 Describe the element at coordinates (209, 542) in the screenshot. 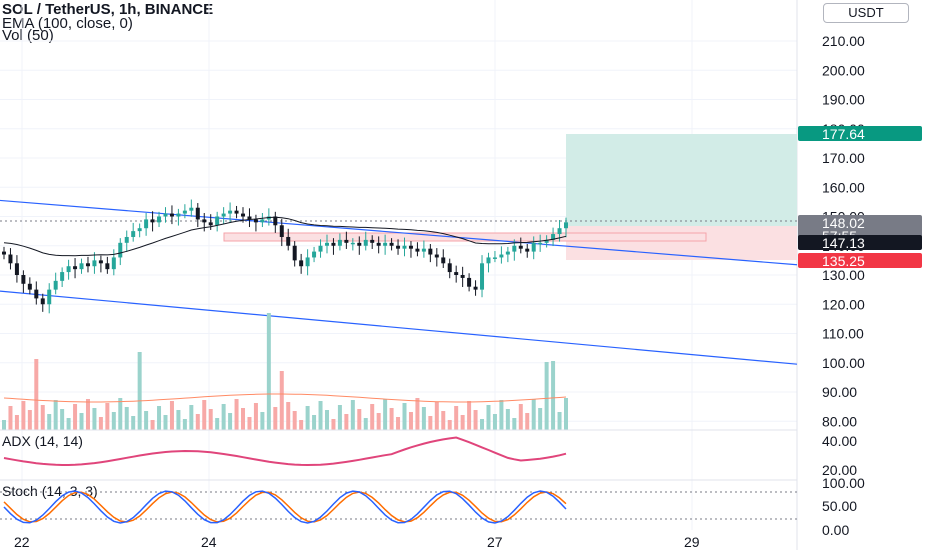

I see `date-tick-label: 24` at that location.